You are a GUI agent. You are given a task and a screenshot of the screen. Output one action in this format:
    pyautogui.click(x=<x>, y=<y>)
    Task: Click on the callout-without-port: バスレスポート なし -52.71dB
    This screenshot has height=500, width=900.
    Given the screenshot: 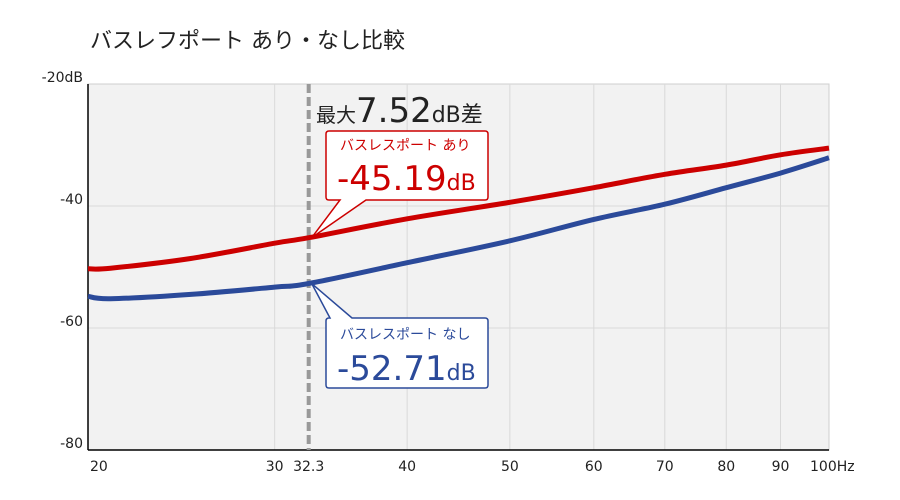 What is the action you would take?
    pyautogui.click(x=400, y=335)
    